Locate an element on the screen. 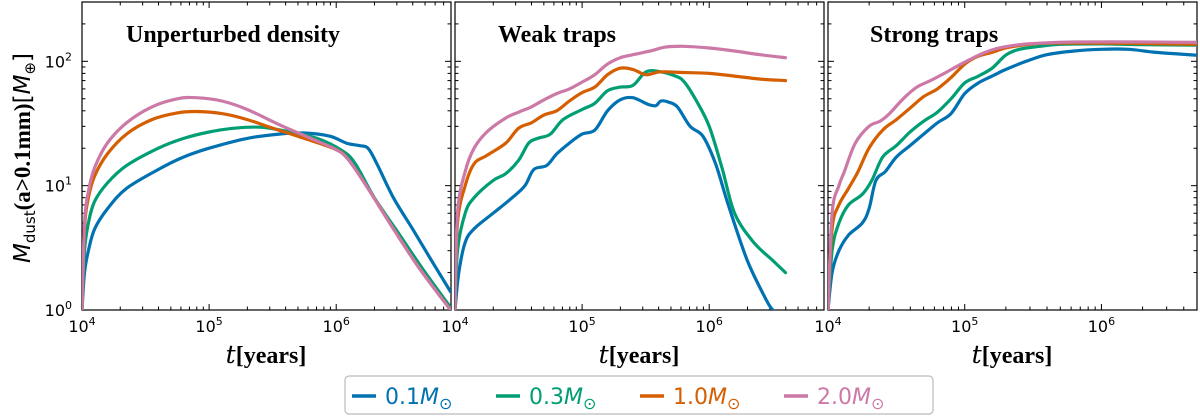 This screenshot has width=1200, height=417. legend-label: 2.0M⊙ is located at coordinates (850, 399).